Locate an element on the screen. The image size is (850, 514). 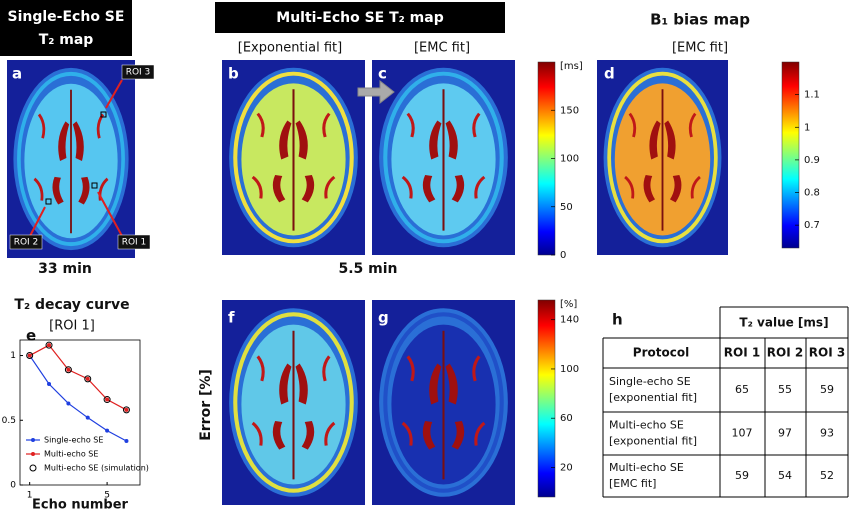
colorbar-tick-label: 0.7 is located at coordinates (812, 225).